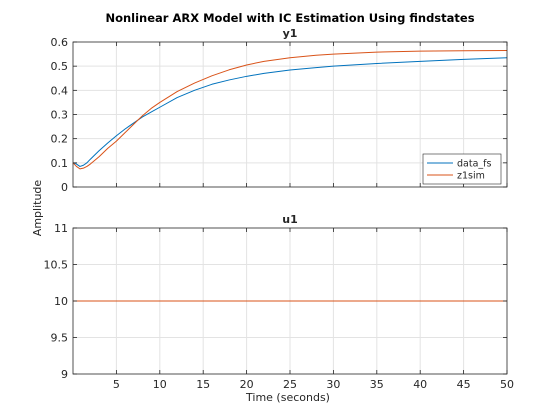 This screenshot has height=420, width=560. What do you see at coordinates (247, 384) in the screenshot?
I see `x-tick-label: 20` at bounding box center [247, 384].